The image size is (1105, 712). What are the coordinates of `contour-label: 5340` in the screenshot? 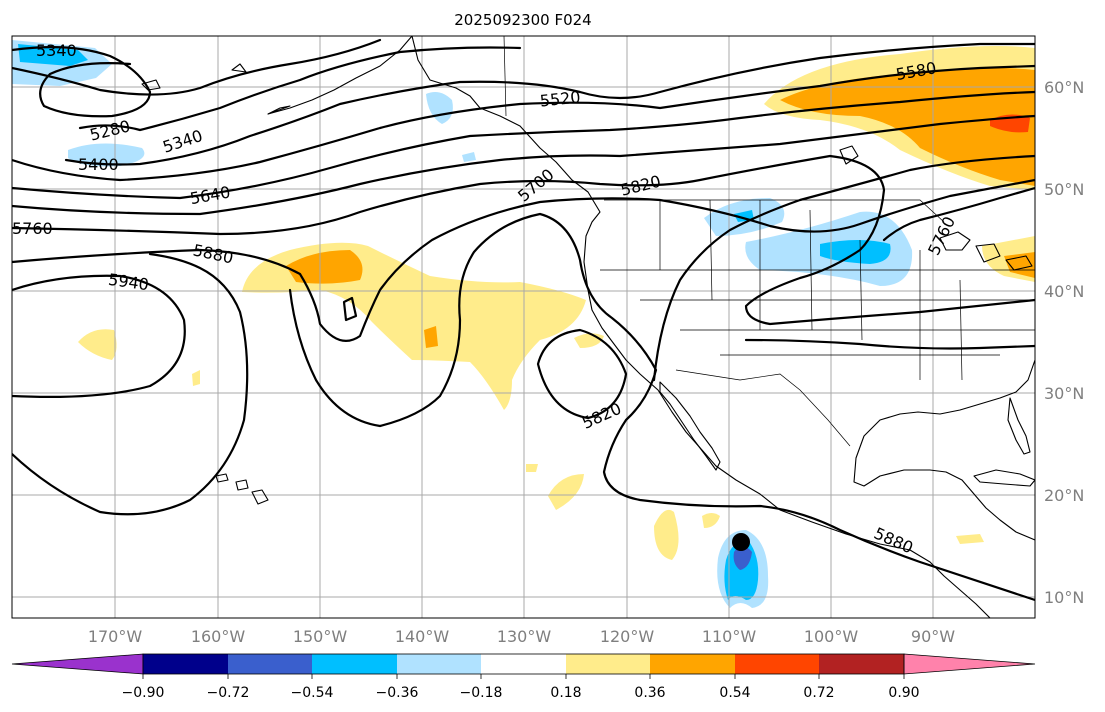 It's located at (56, 50).